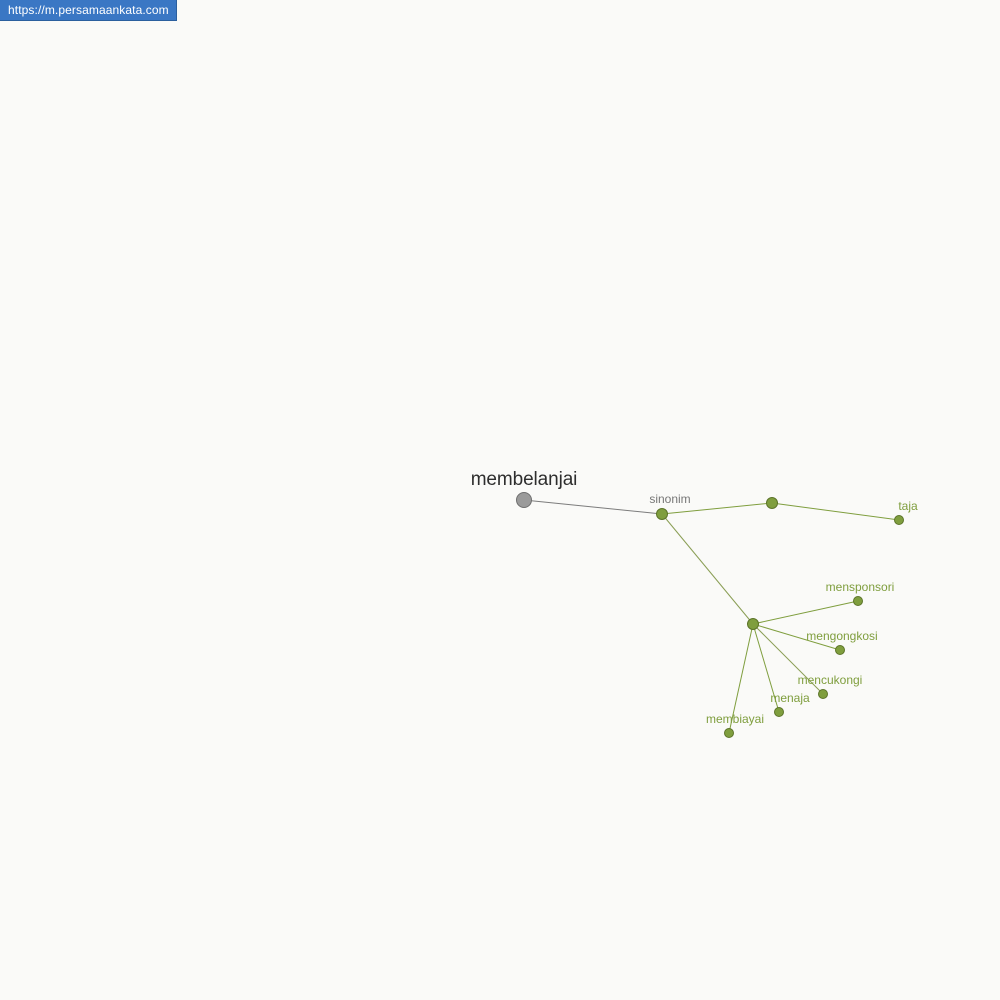  Describe the element at coordinates (908, 506) in the screenshot. I see `graph-node-label-taja: taja` at that location.